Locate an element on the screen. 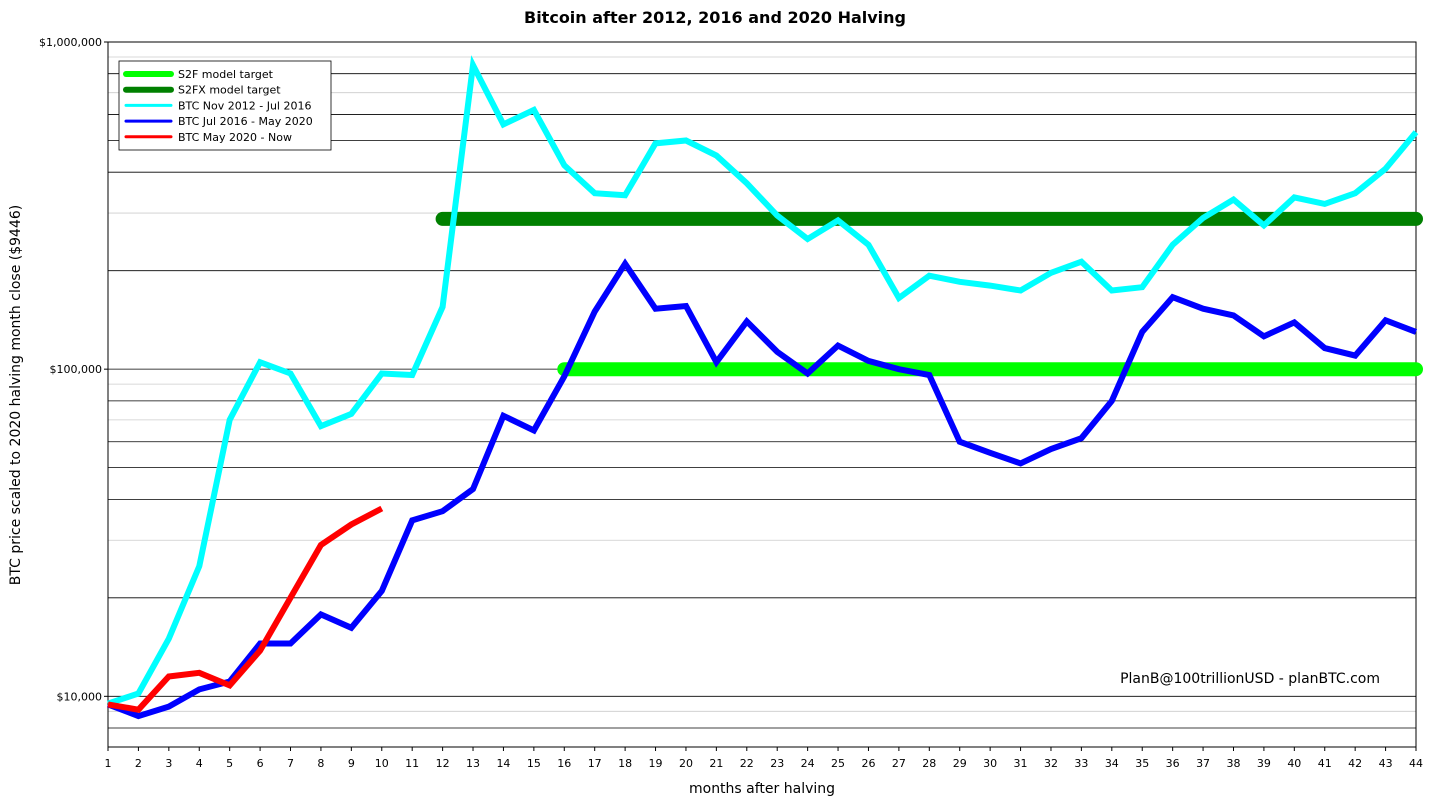 This screenshot has height=804, width=1430. x-tick-label: 42 is located at coordinates (1355, 763).